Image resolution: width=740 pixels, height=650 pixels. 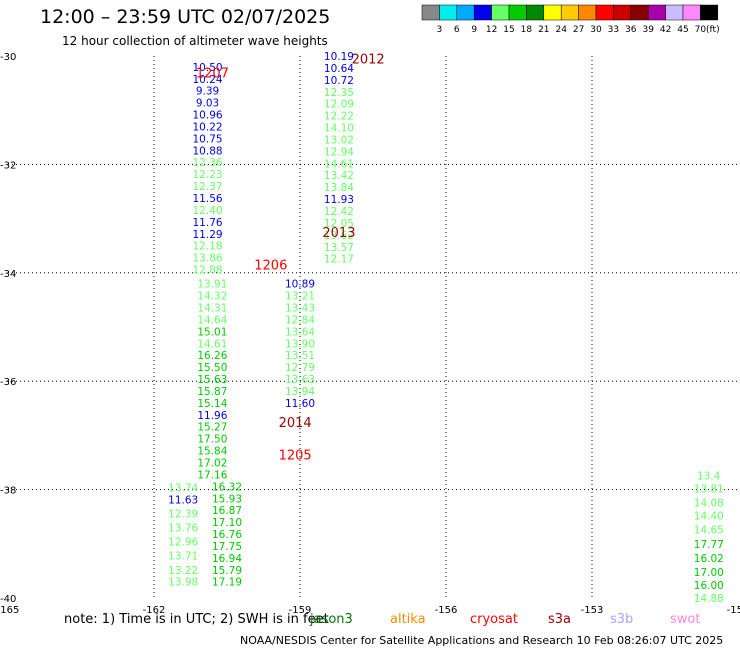 What do you see at coordinates (207, 104) in the screenshot?
I see `wave-height-value: 9.03` at bounding box center [207, 104].